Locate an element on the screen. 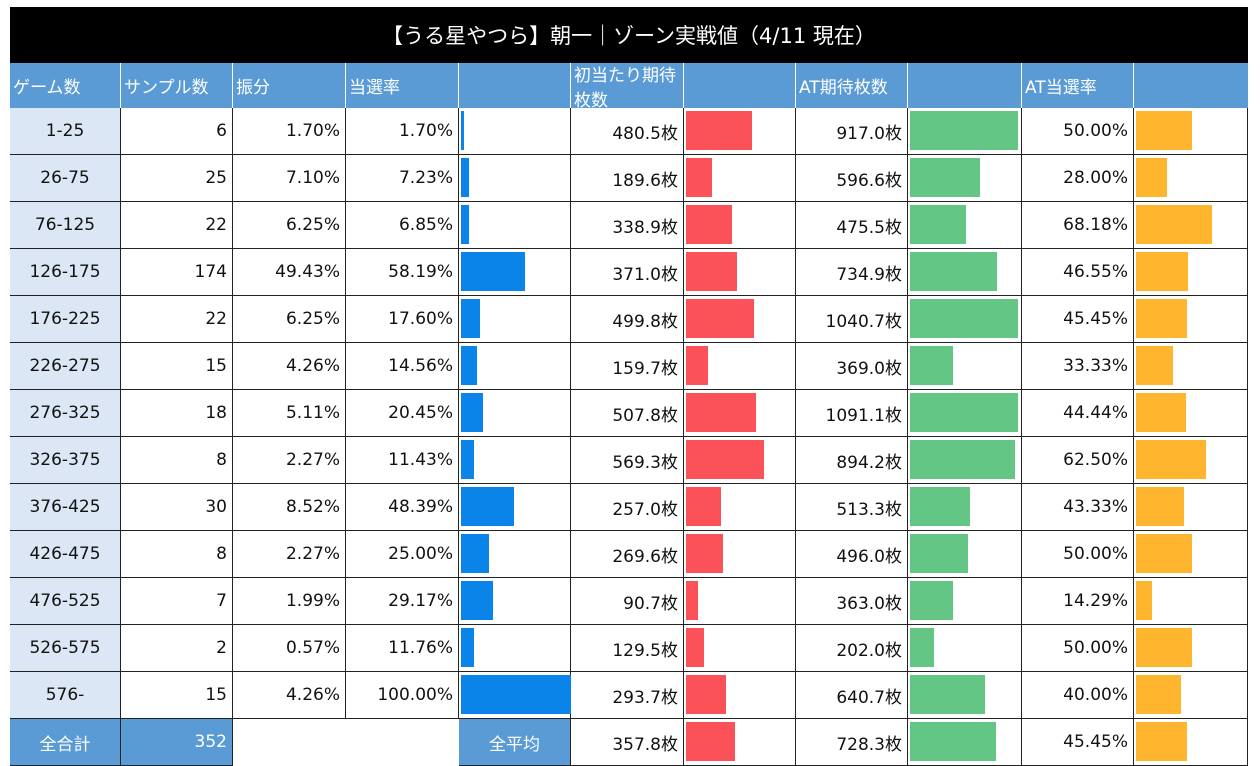  at-rate-cell: 28.00% is located at coordinates (1078, 178).